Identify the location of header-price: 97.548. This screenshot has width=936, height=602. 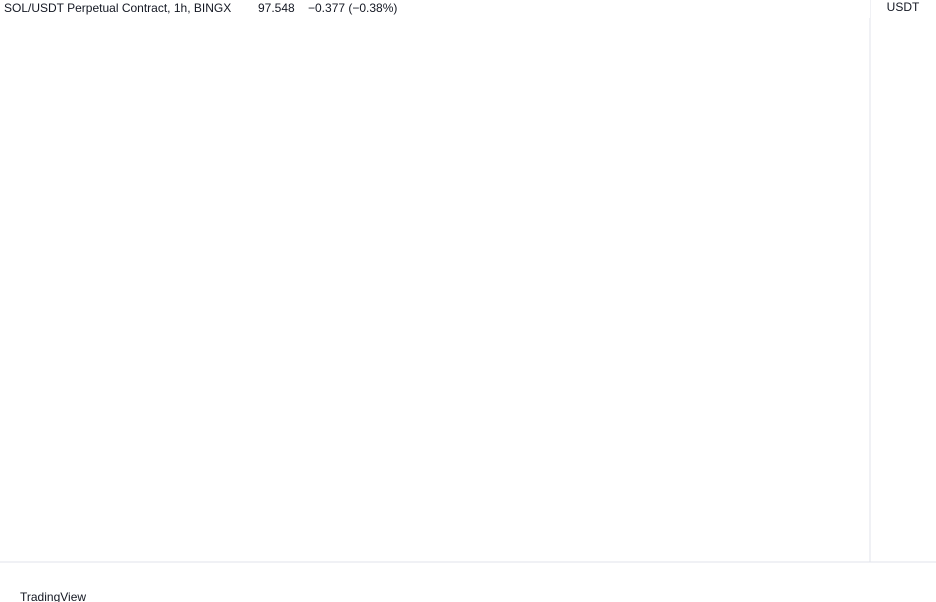
(276, 8).